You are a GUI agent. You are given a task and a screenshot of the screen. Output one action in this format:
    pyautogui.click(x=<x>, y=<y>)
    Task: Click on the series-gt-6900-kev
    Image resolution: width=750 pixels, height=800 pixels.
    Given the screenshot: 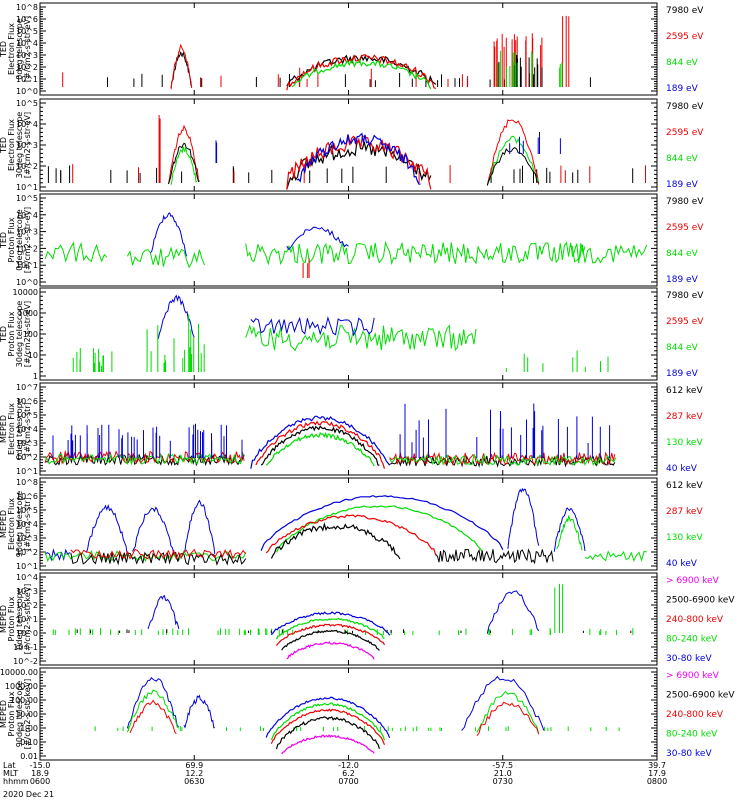 What is the action you would take?
    pyautogui.click(x=330, y=650)
    